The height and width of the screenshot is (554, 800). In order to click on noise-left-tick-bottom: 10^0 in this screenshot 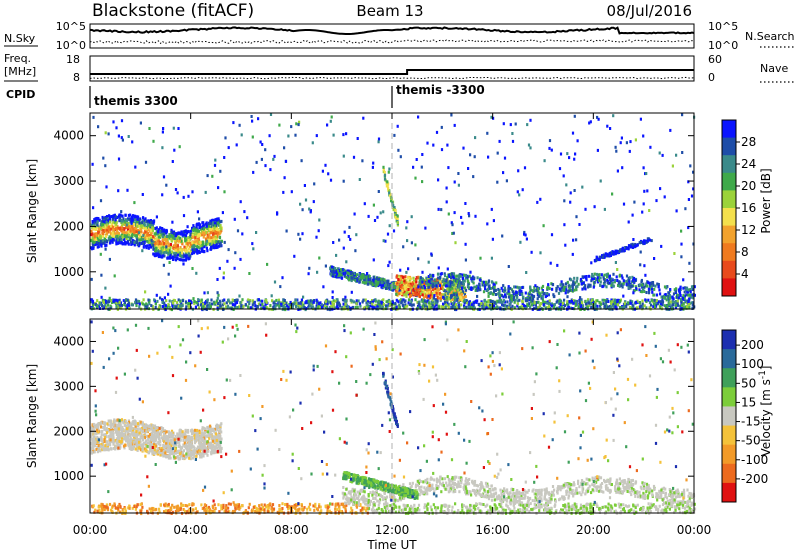, I will do `click(71, 45)`.